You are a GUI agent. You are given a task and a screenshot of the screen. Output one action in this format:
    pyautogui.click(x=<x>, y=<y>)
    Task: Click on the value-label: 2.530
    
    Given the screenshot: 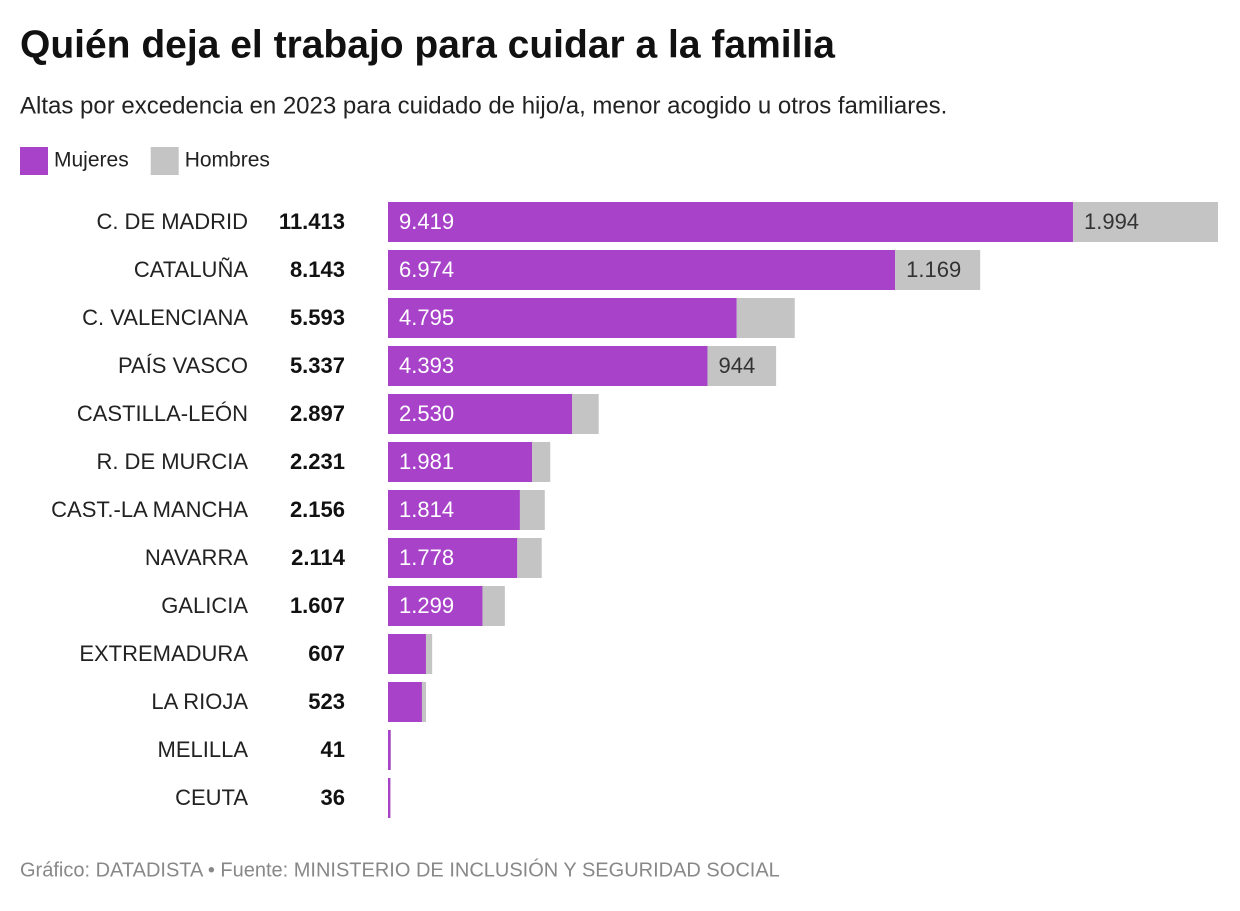 What is the action you would take?
    pyautogui.click(x=426, y=413)
    